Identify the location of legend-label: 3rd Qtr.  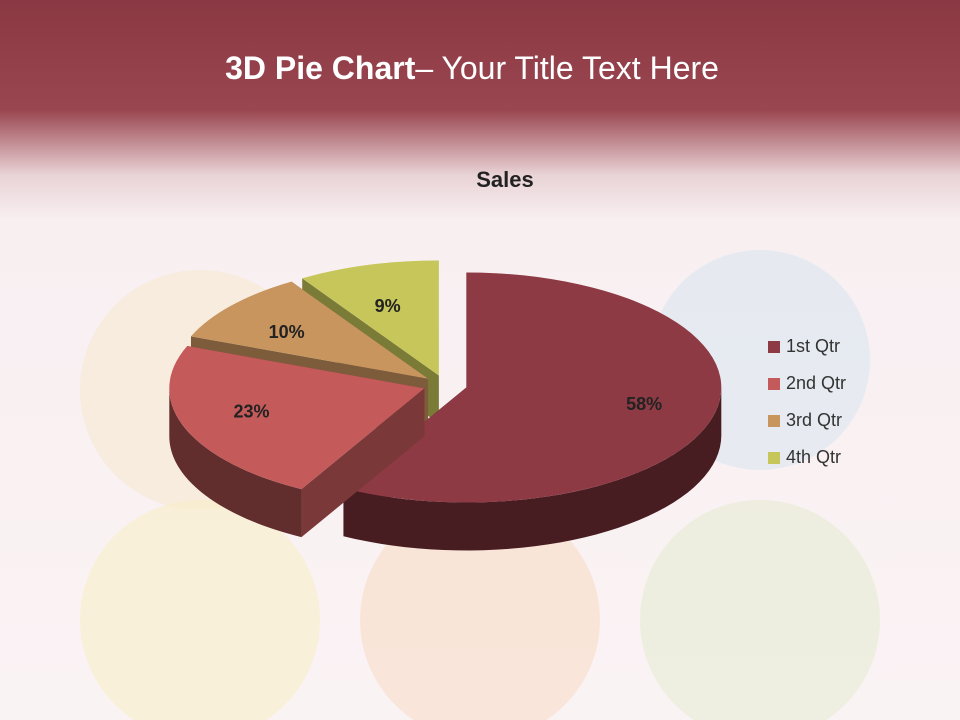
(814, 420).